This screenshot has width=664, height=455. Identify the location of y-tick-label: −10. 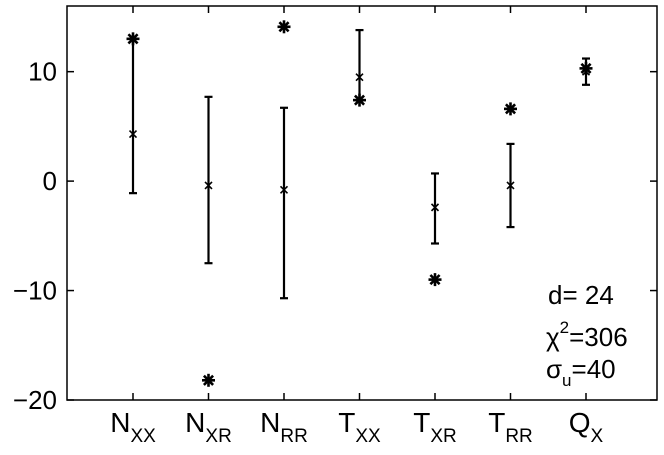
(35, 291).